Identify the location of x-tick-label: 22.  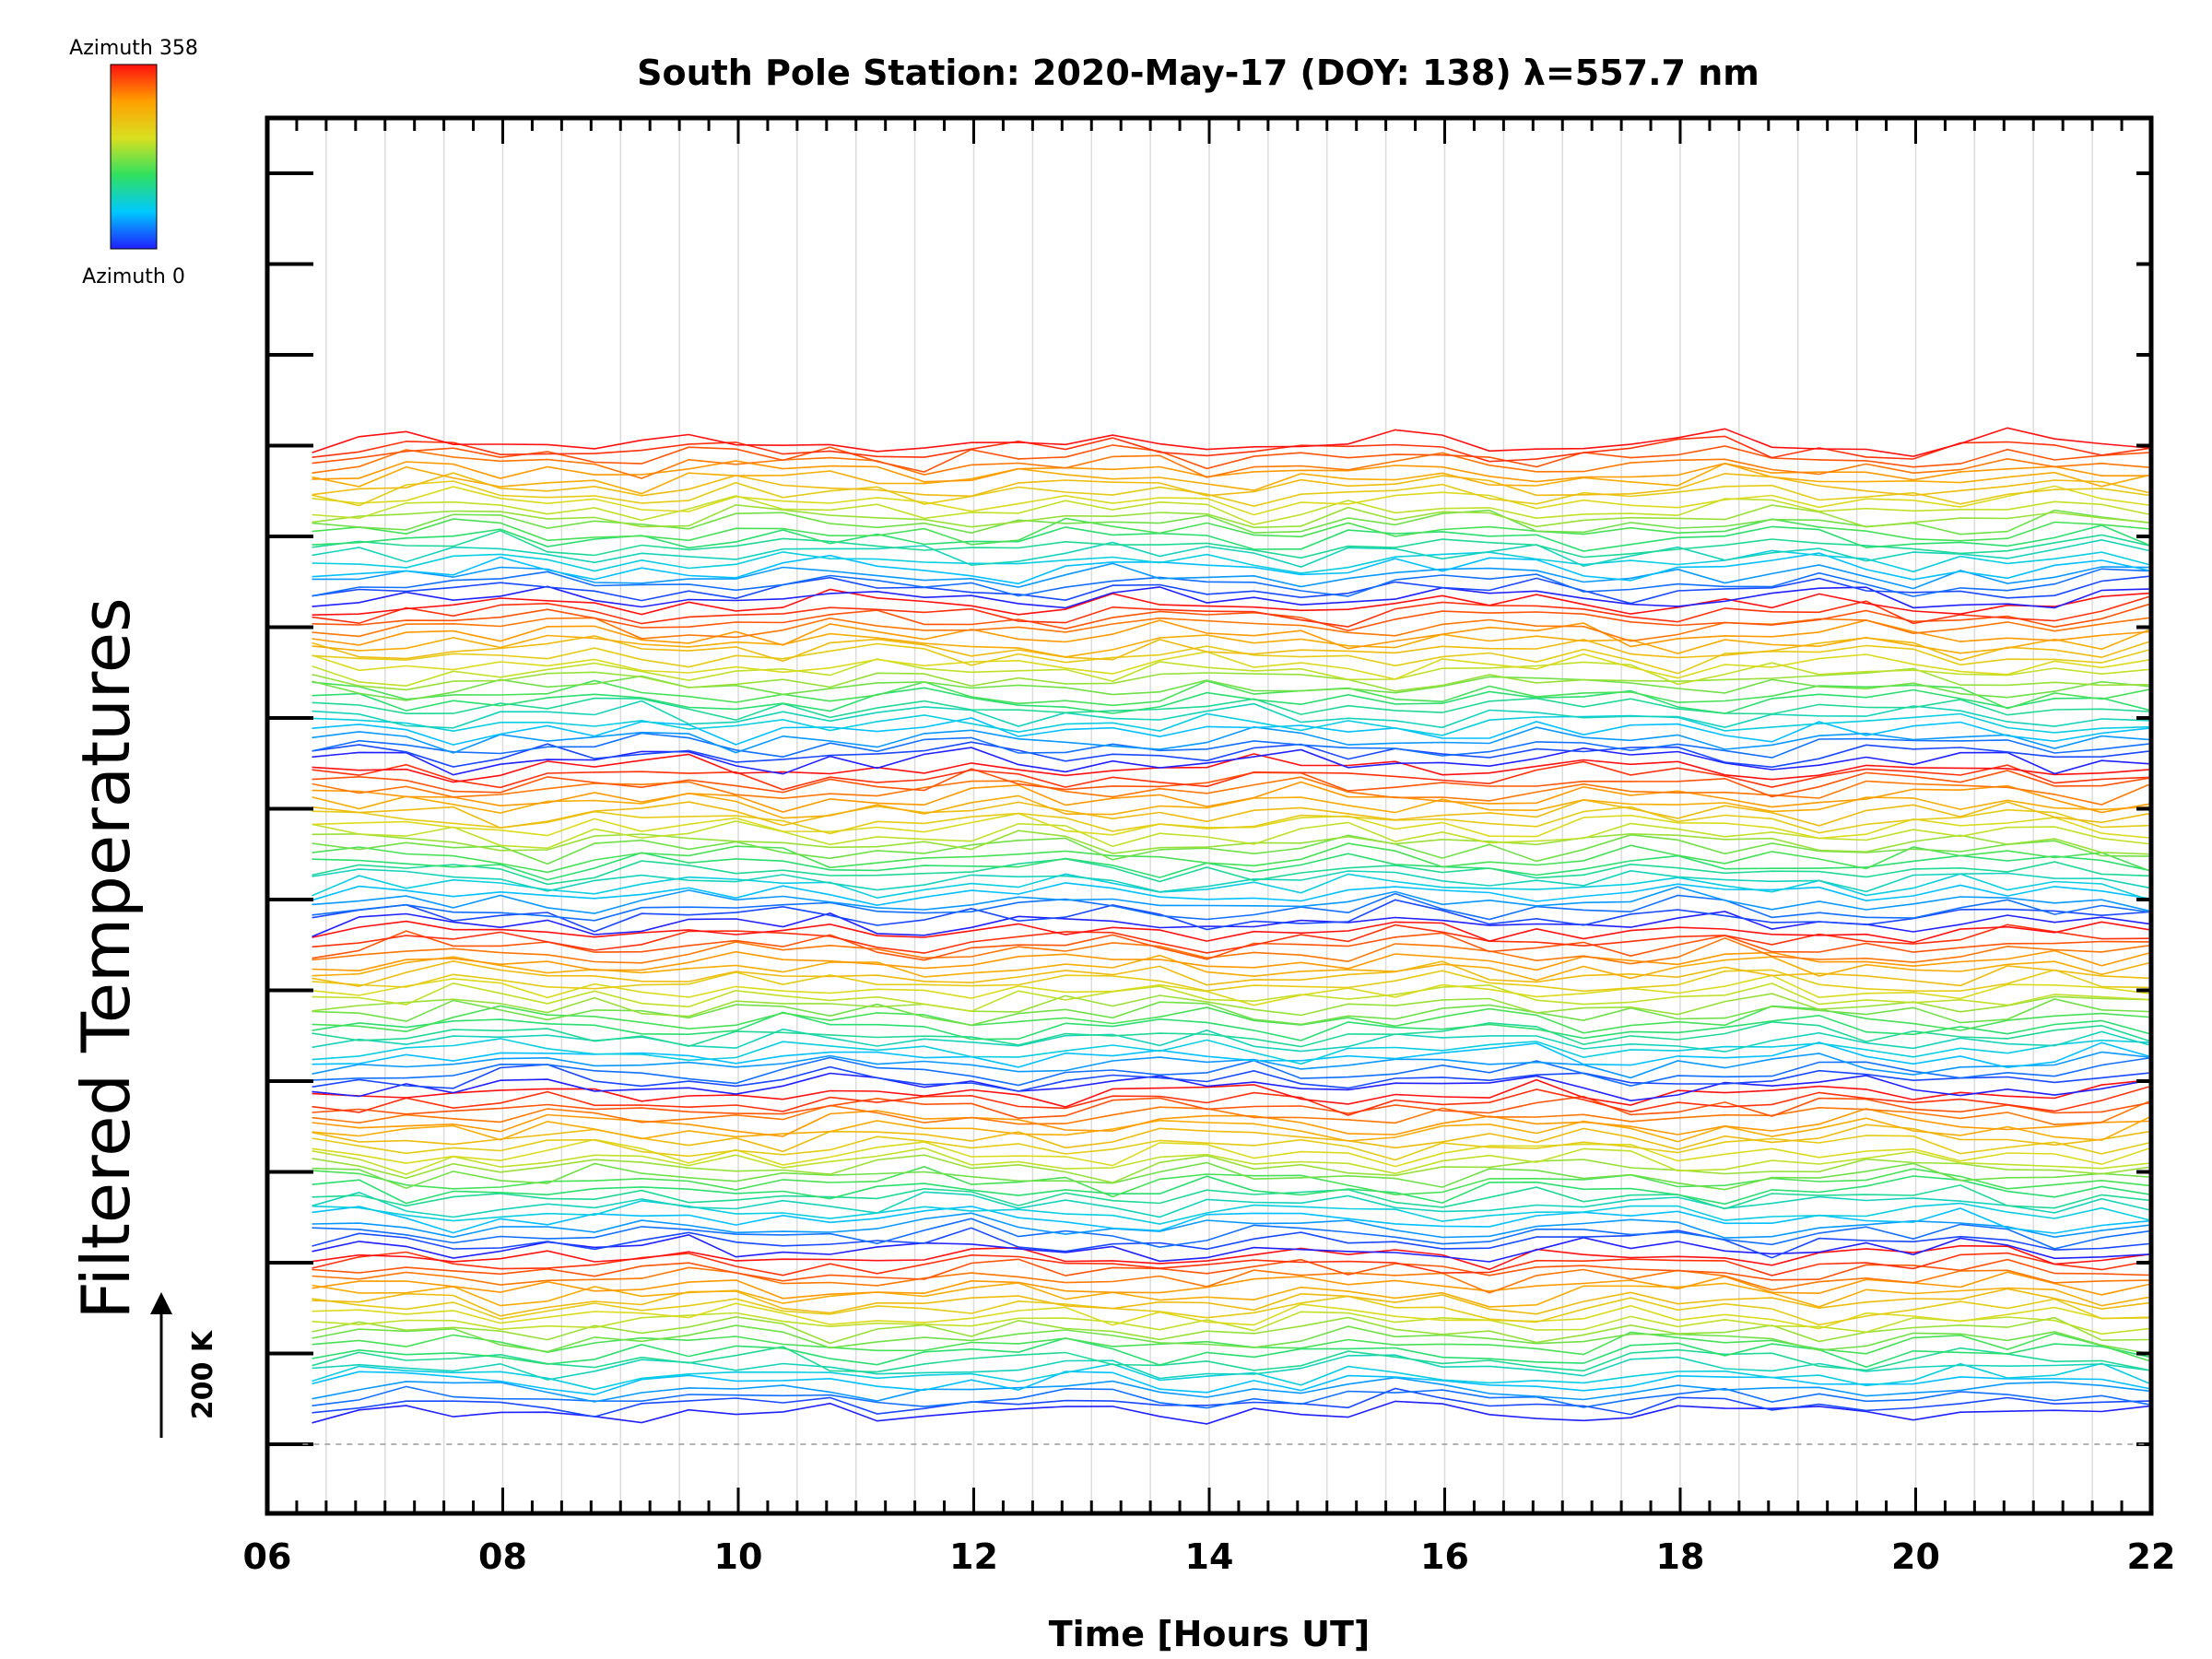
(2151, 1556).